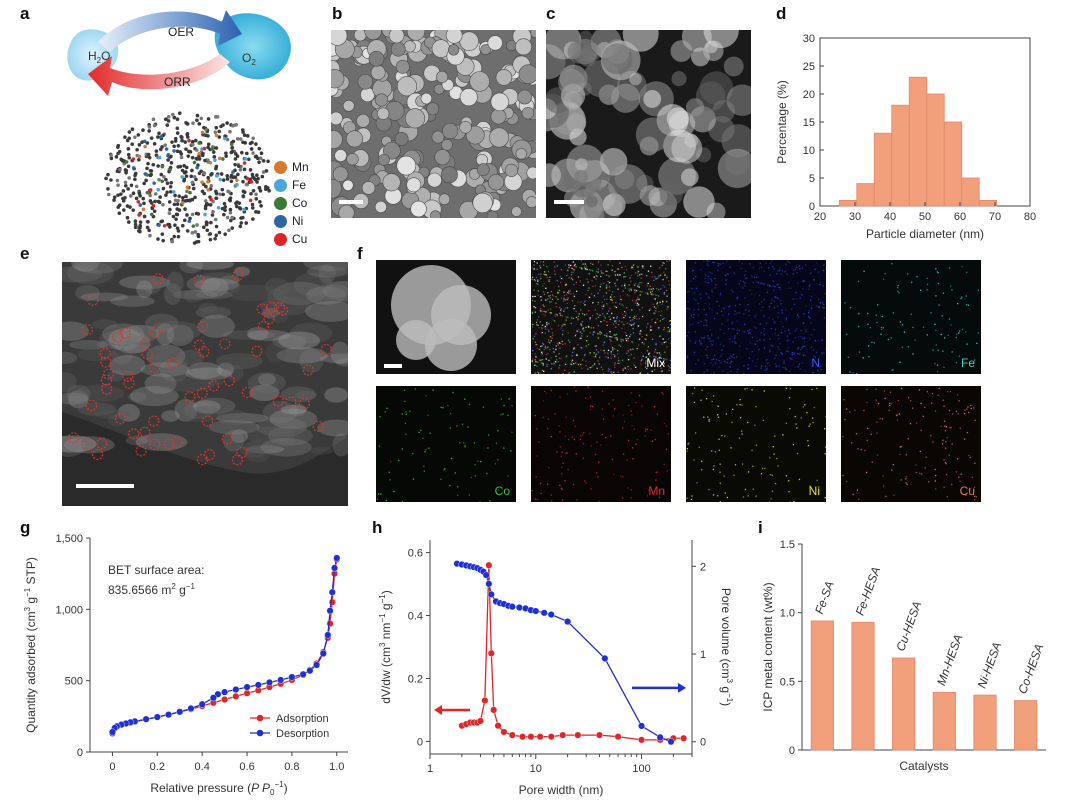 Image resolution: width=1080 pixels, height=804 pixels. What do you see at coordinates (890, 217) in the screenshot?
I see `x-tick-label: 40` at bounding box center [890, 217].